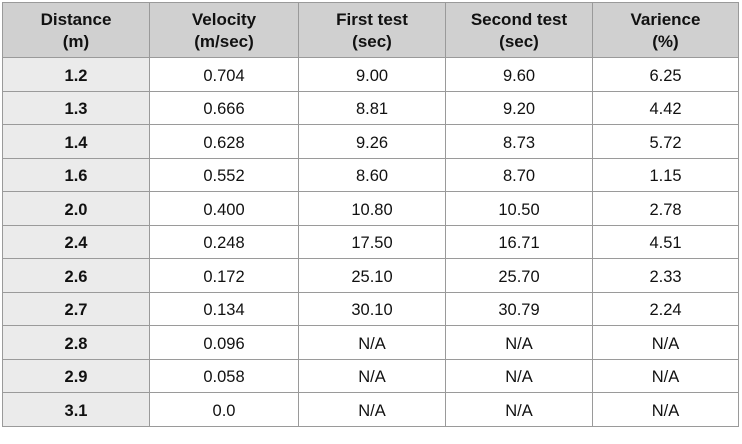 Image resolution: width=742 pixels, height=444 pixels. I want to click on header-variance: Varience (%), so click(665, 30).